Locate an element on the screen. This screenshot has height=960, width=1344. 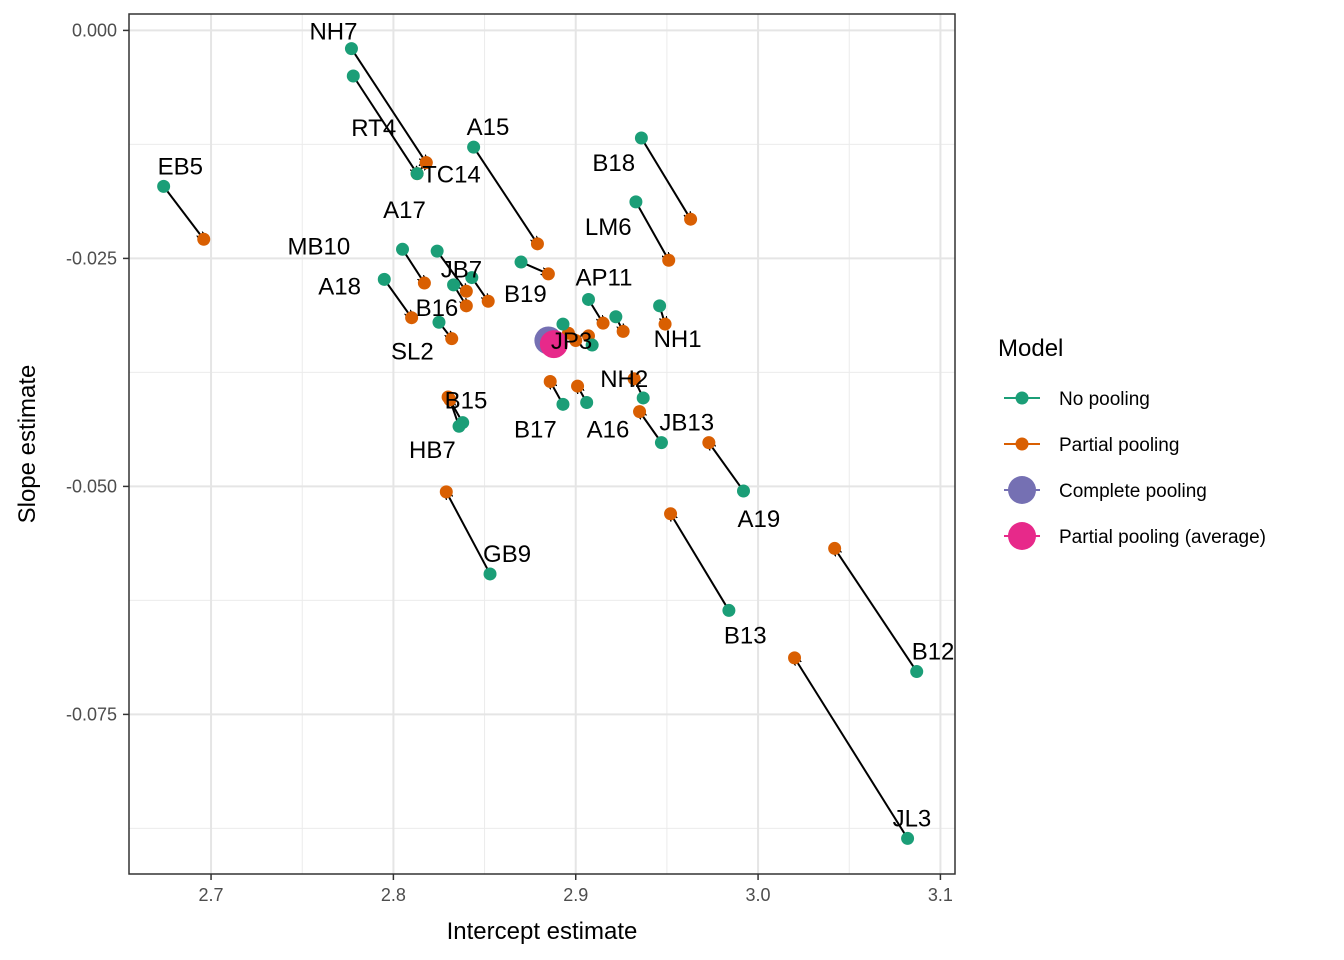
point-label: A15 is located at coordinates (488, 127).